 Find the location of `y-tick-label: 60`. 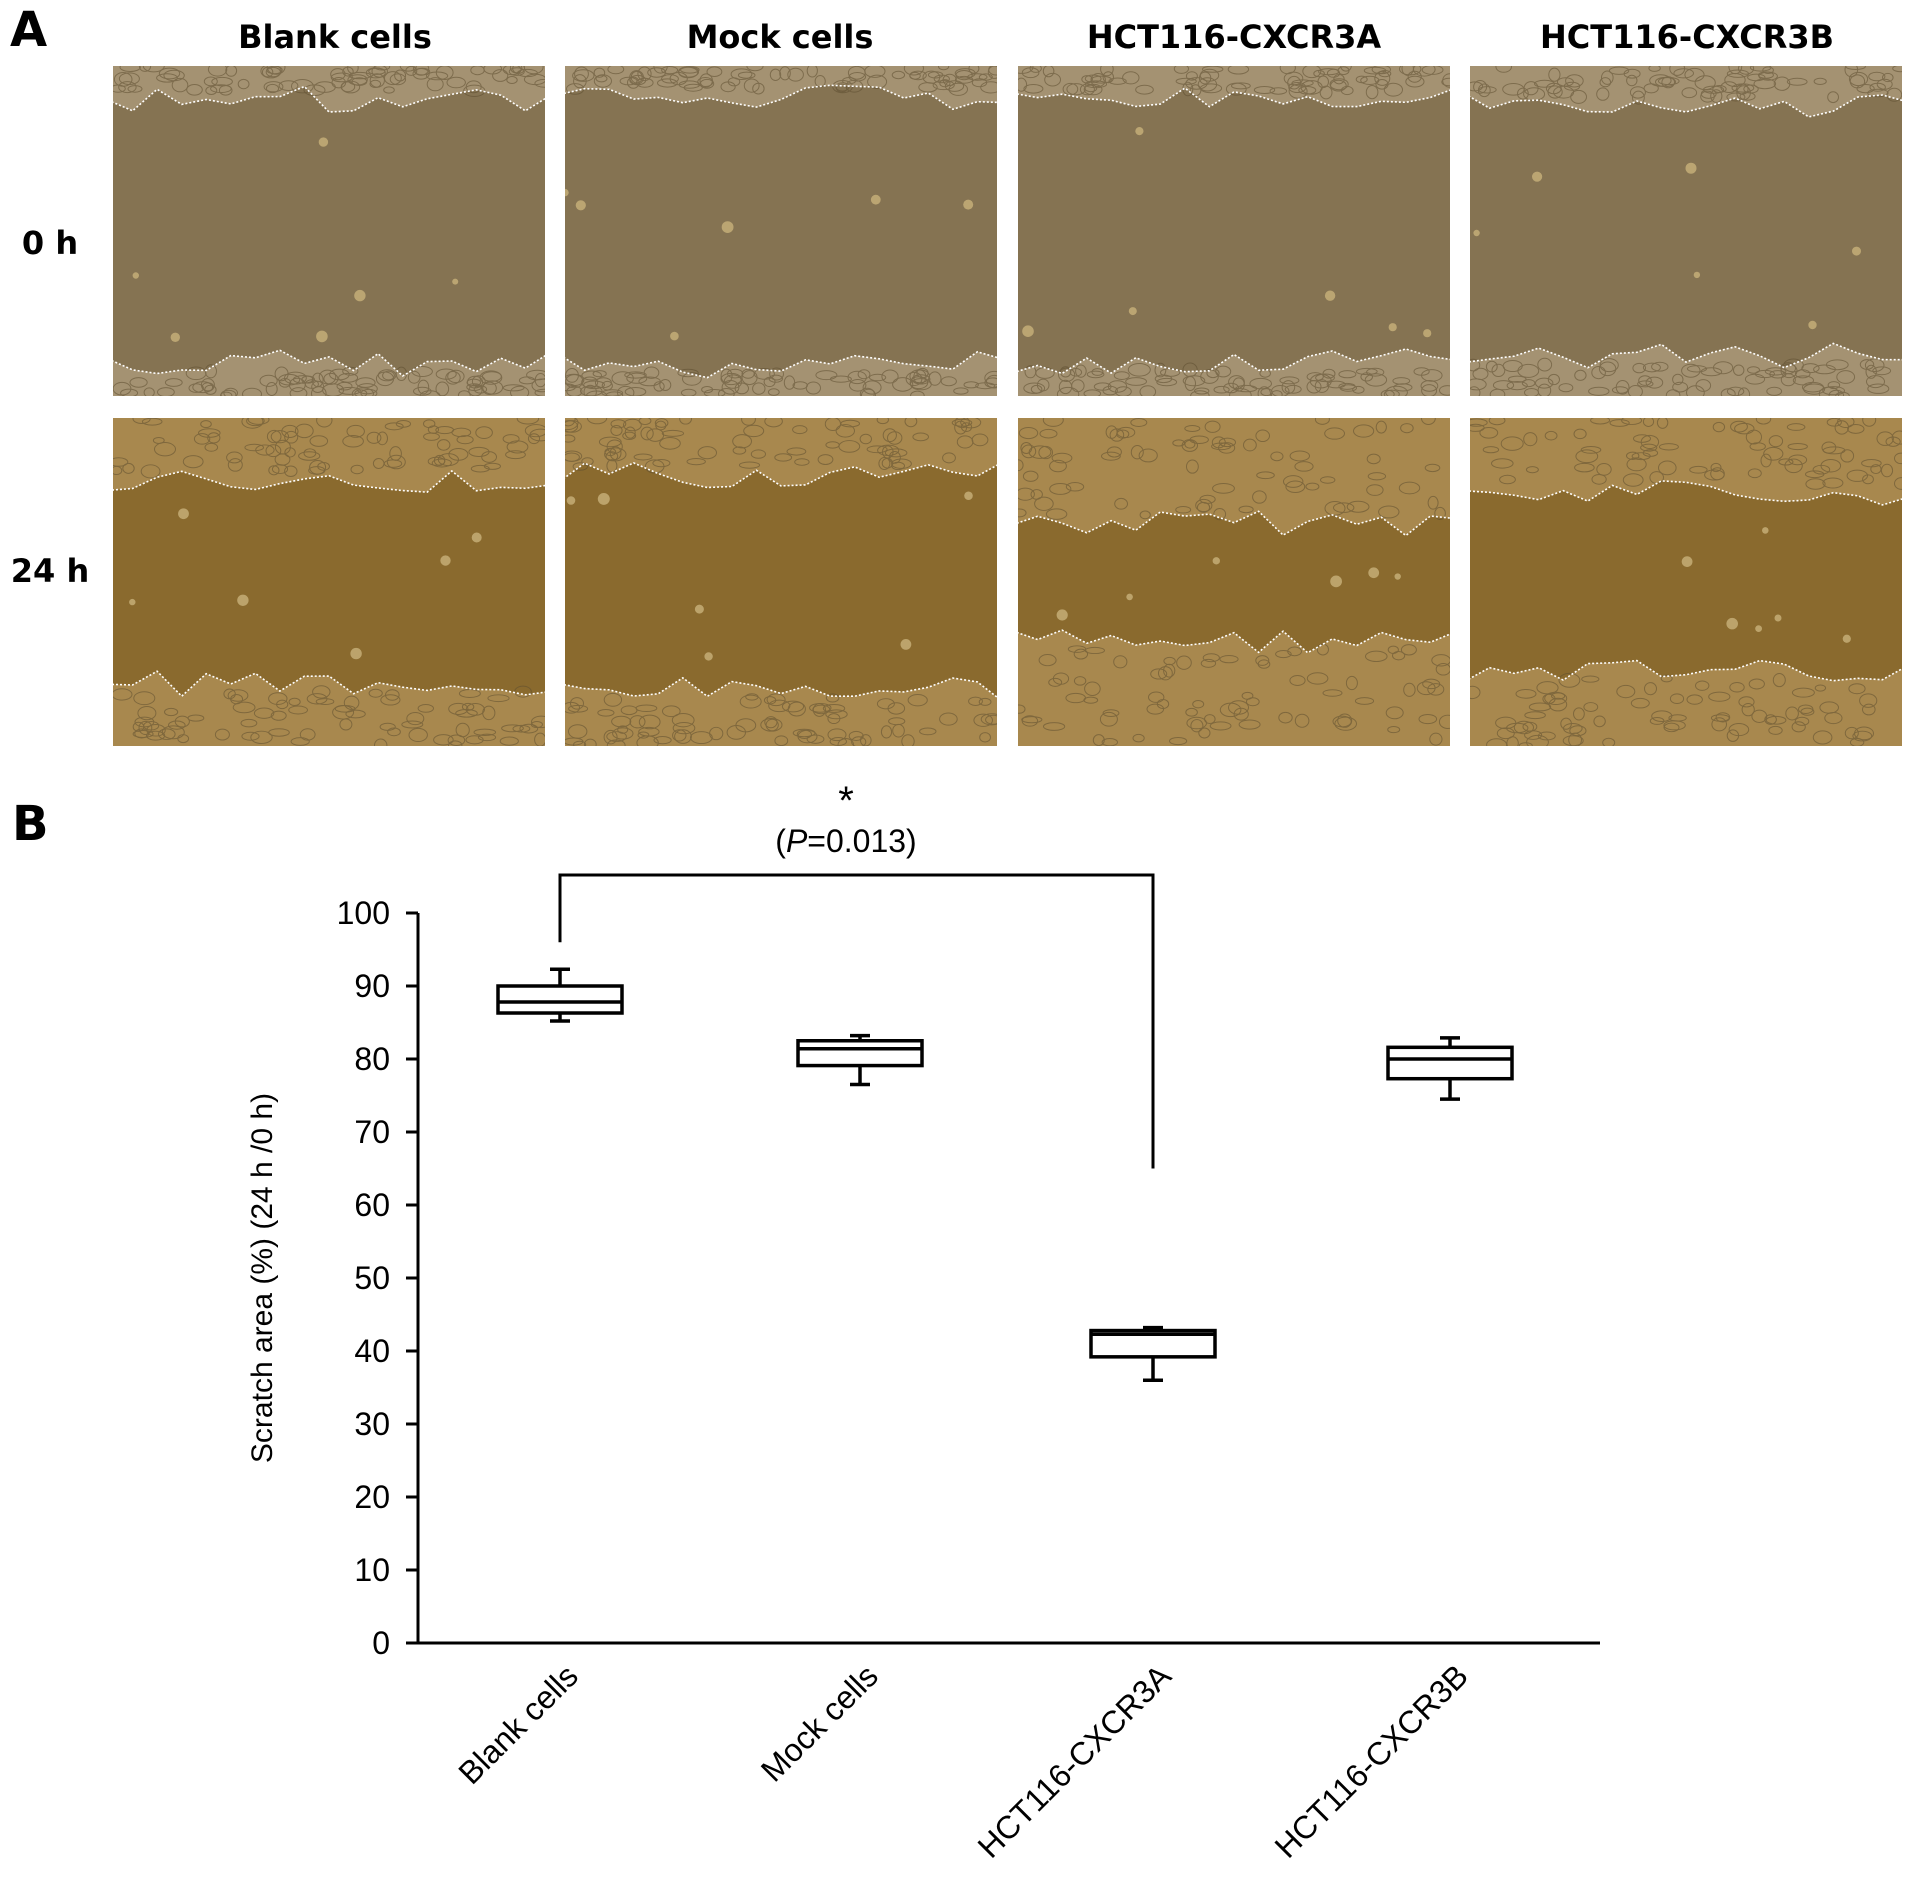

y-tick-label: 60 is located at coordinates (372, 1205).